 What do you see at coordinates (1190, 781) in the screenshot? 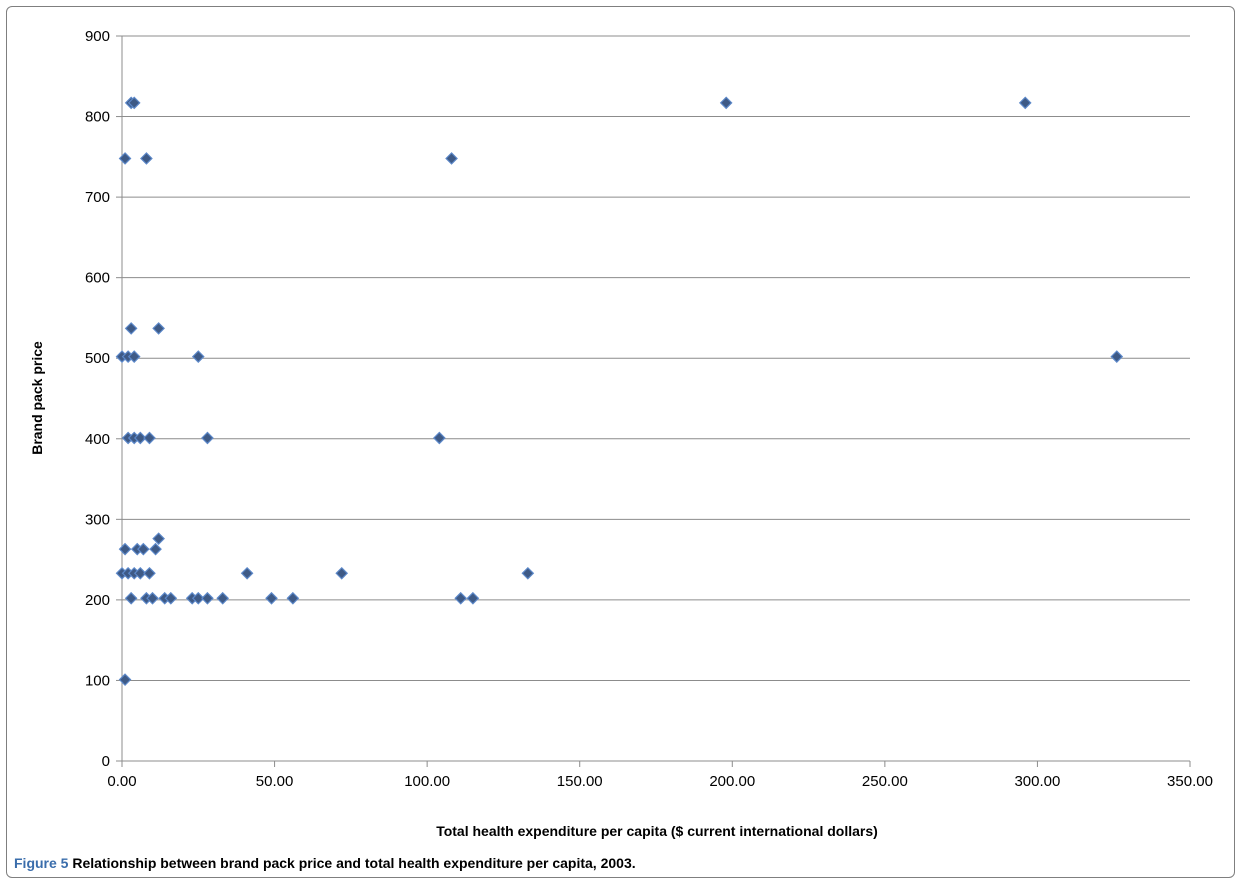
I see `x-tick-label: 350.00` at bounding box center [1190, 781].